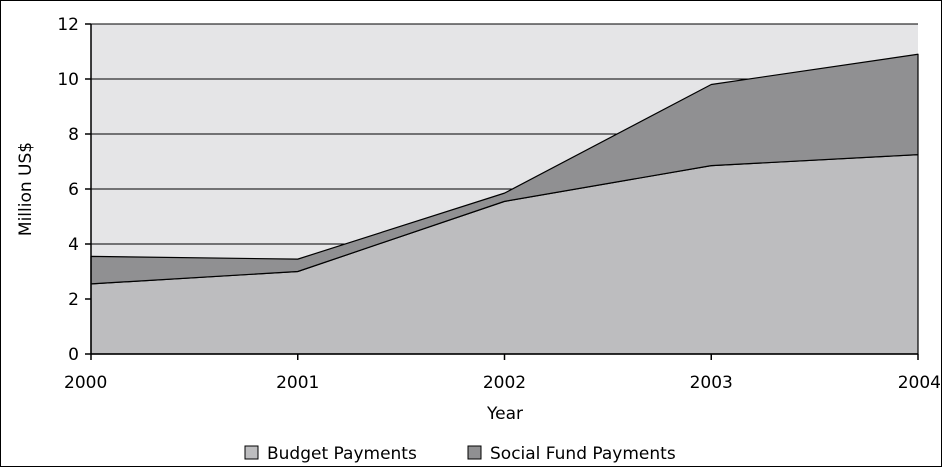 The image size is (942, 468). Describe the element at coordinates (73, 245) in the screenshot. I see `y-tick-label: 4` at that location.